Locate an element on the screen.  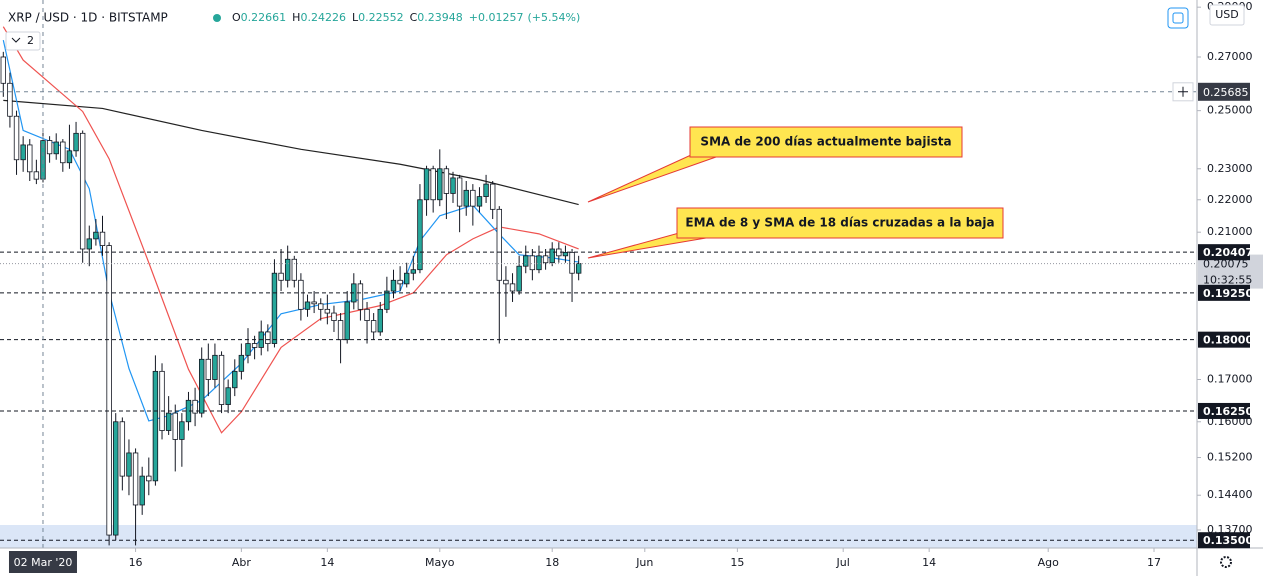
callout-box is located at coordinates (840, 223).